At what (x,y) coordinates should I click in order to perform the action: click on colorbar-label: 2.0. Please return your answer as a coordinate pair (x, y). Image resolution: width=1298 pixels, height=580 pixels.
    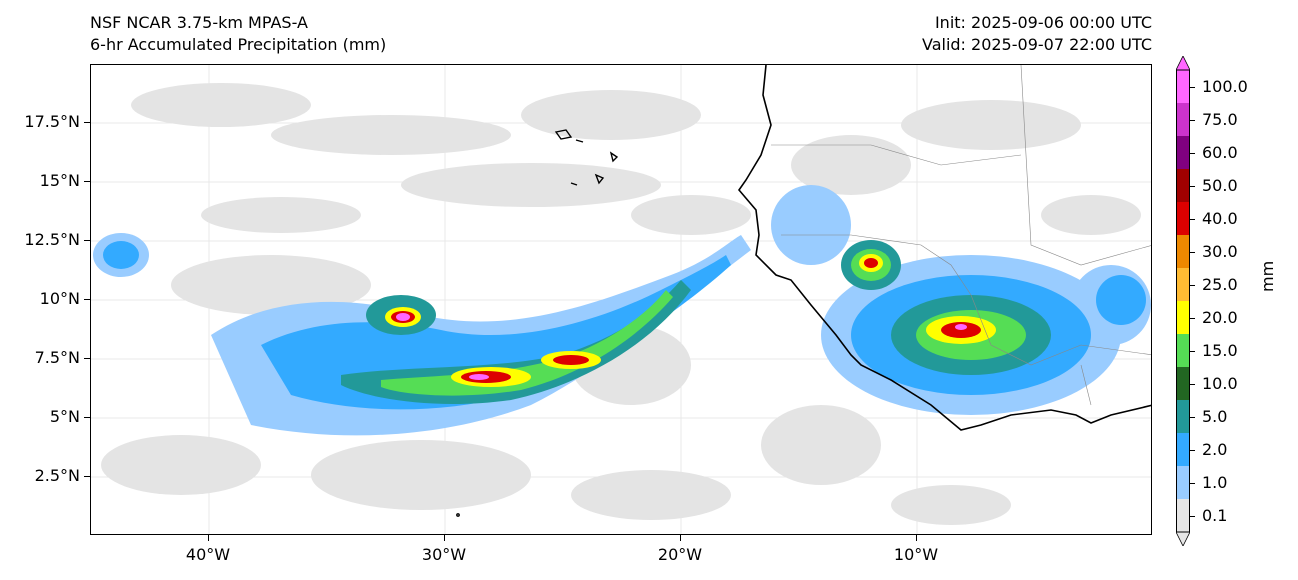
    Looking at the image, I should click on (1215, 449).